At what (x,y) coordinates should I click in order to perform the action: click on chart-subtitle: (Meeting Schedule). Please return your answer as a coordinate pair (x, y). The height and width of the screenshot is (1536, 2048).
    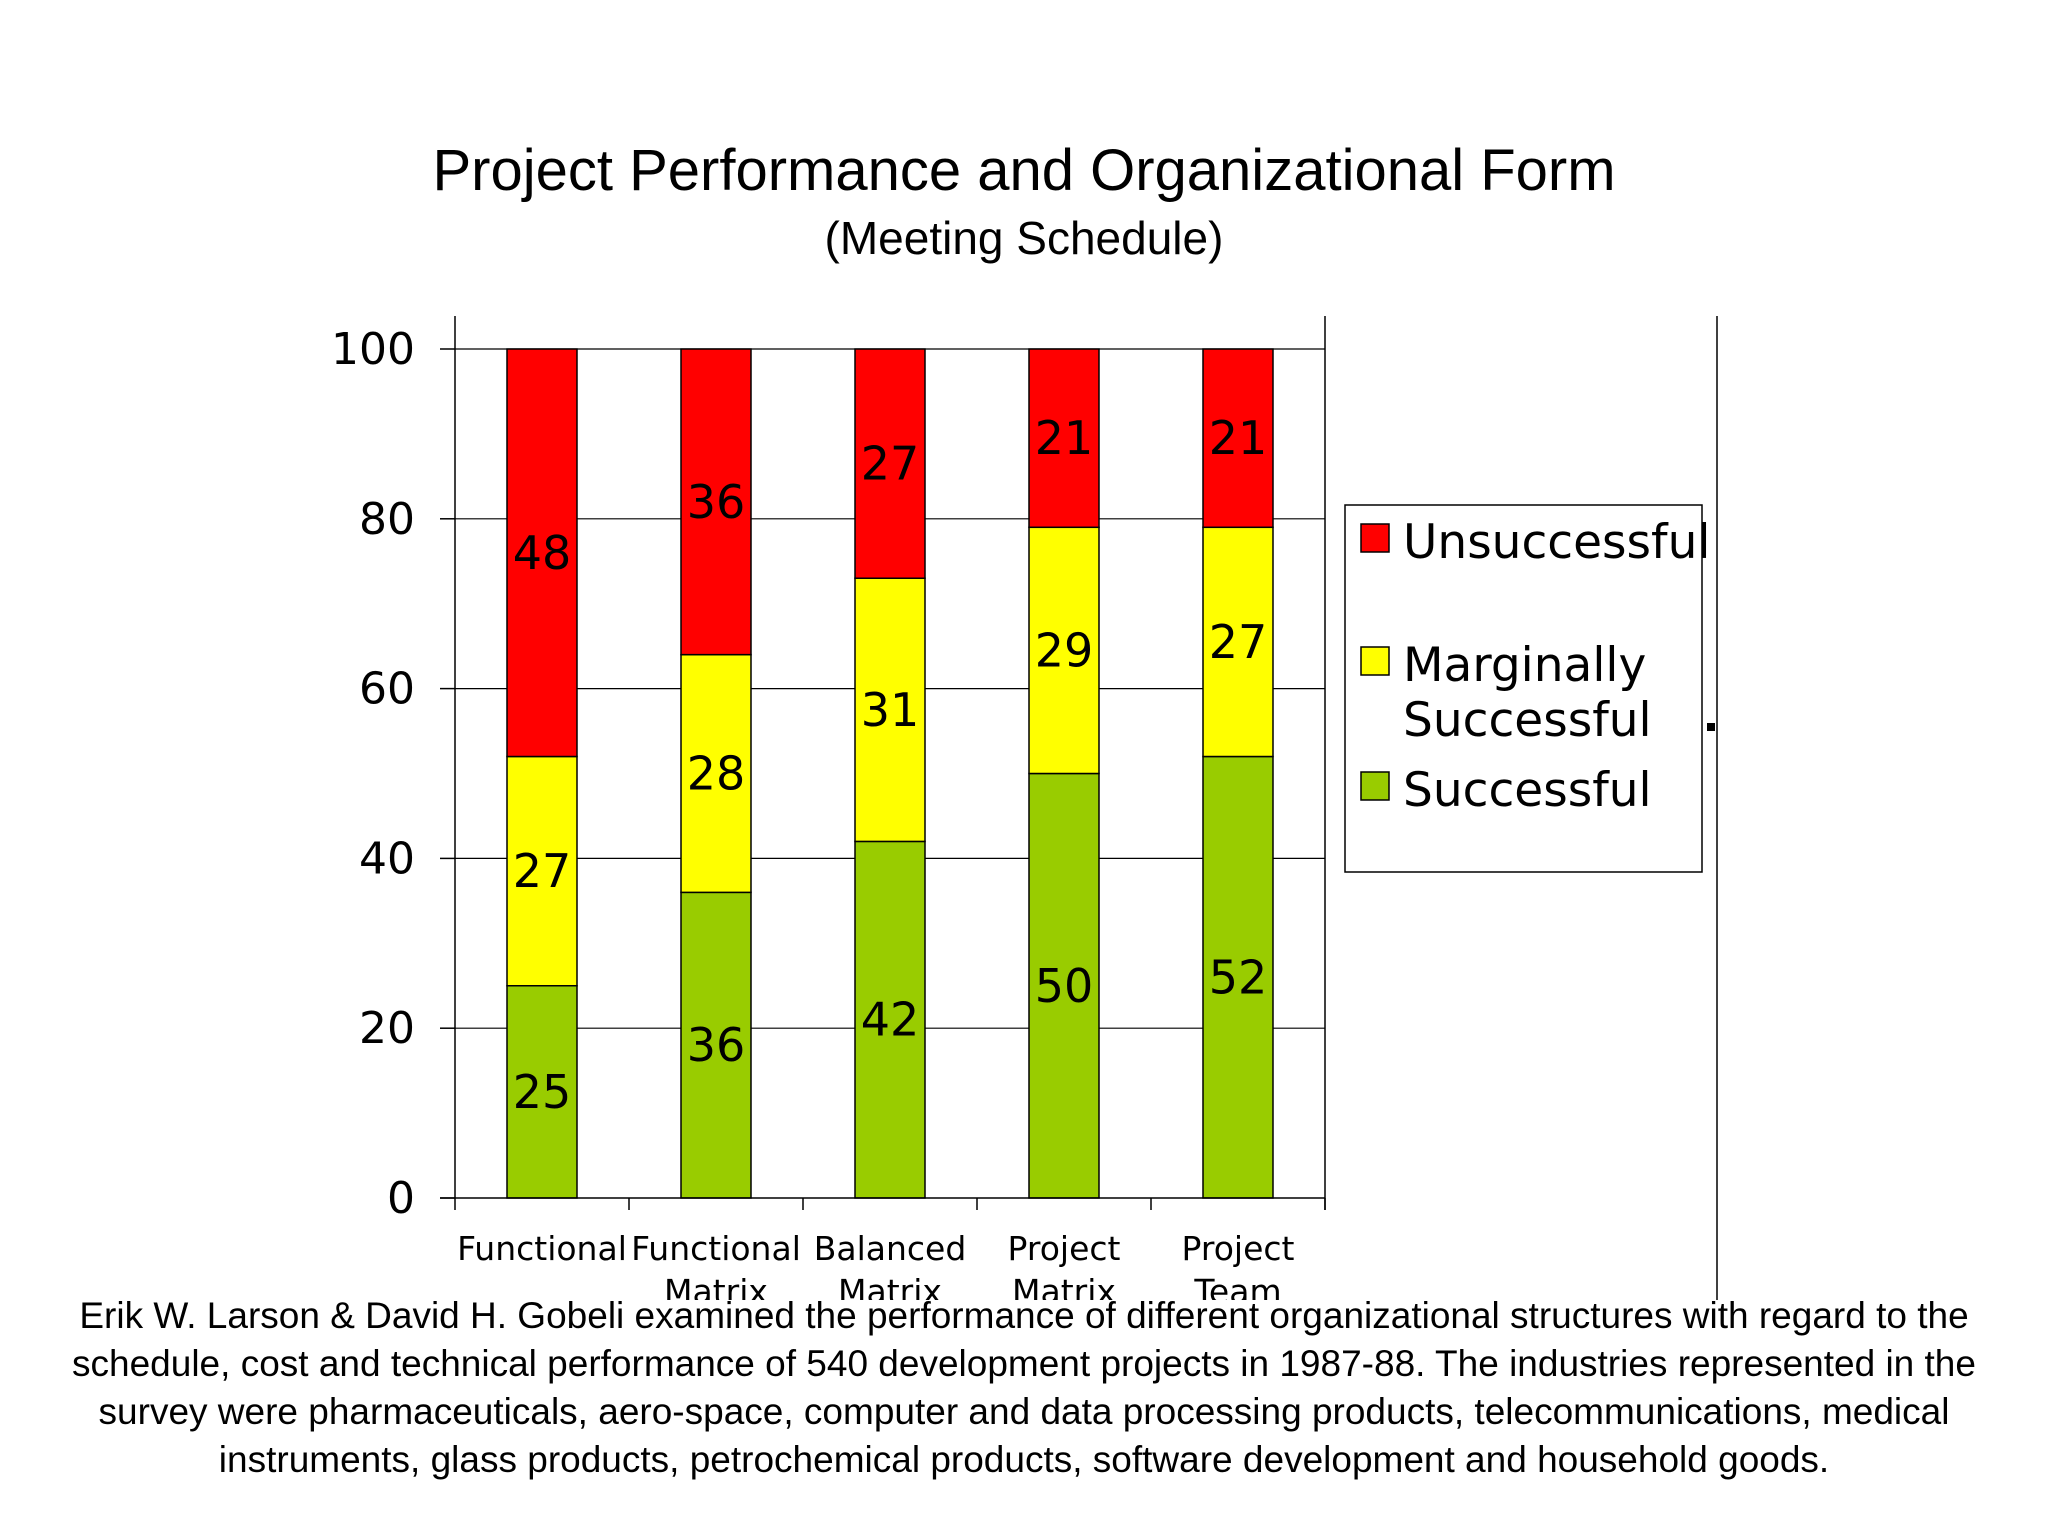
    Looking at the image, I should click on (1024, 238).